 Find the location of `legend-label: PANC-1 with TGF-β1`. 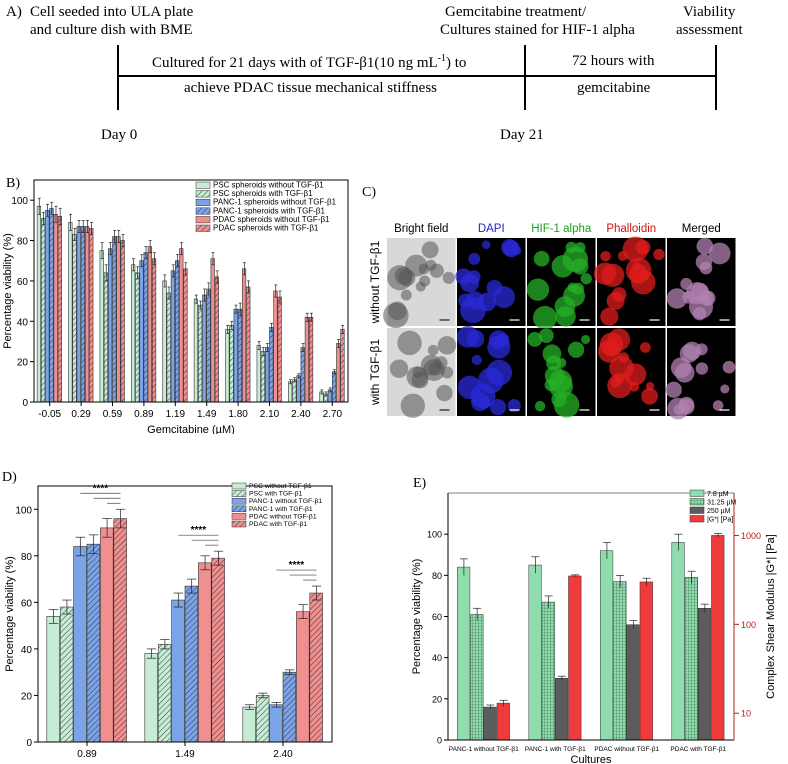

legend-label: PANC-1 with TGF-β1 is located at coordinates (281, 509).